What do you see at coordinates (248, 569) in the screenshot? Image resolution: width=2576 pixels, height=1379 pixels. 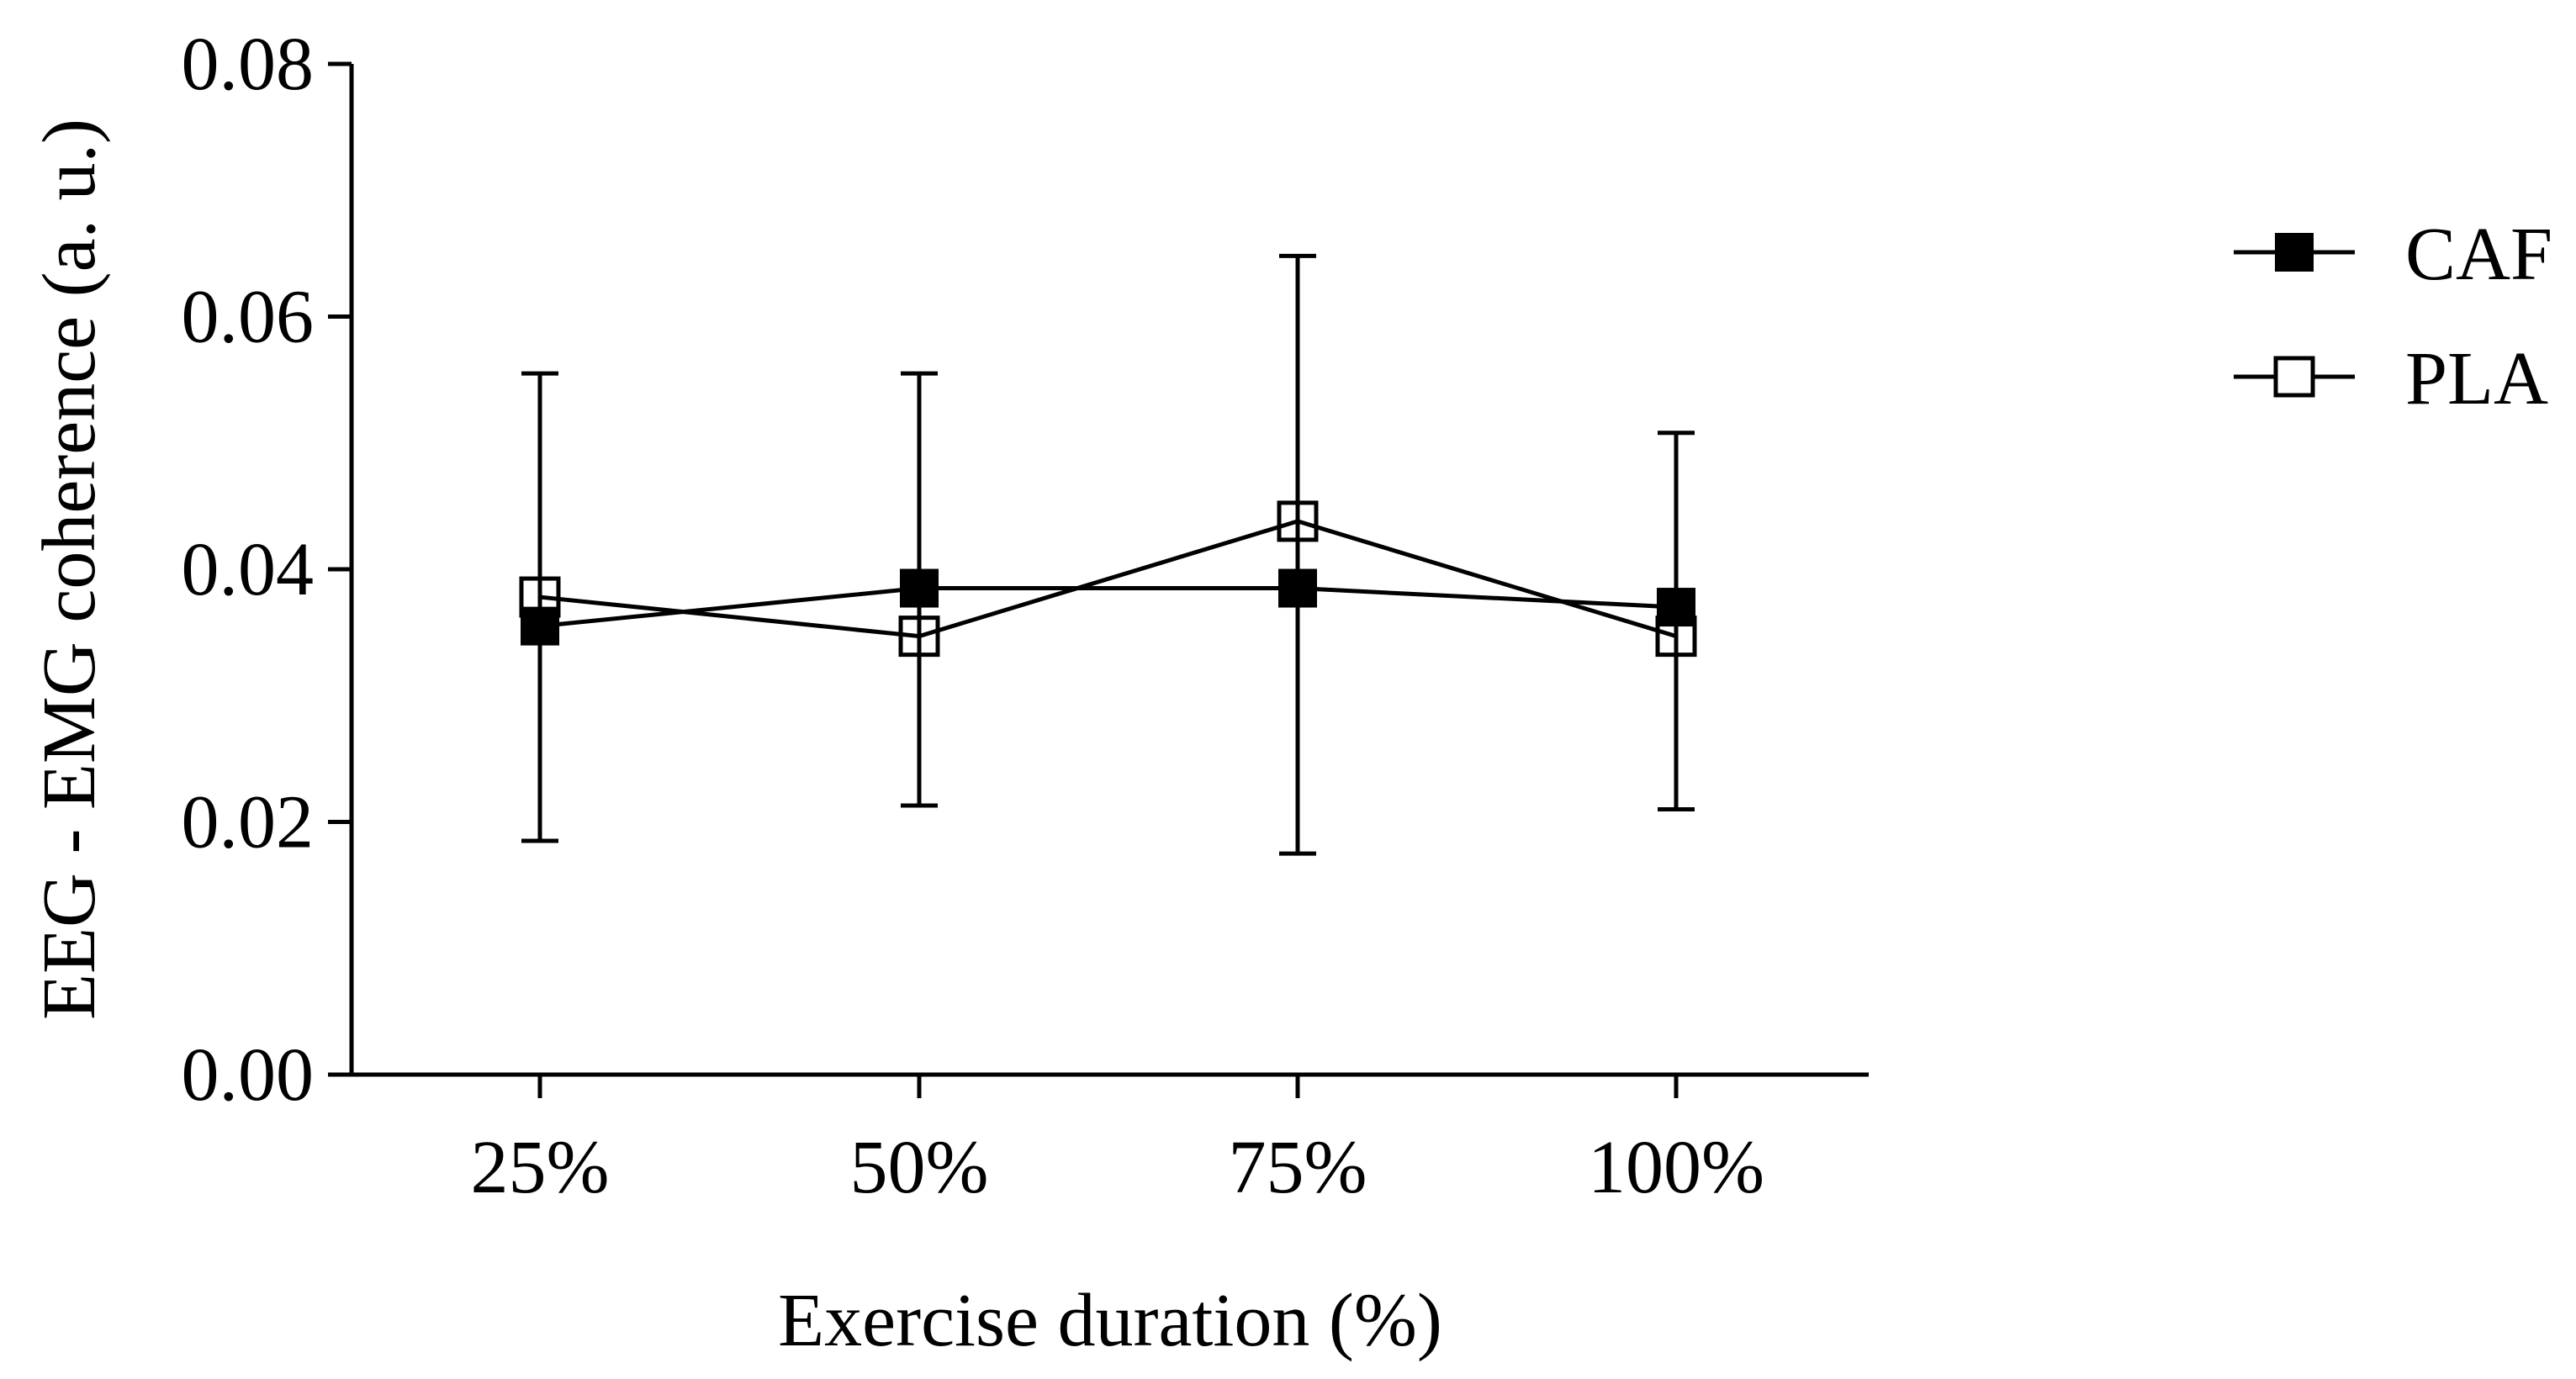 I see `y-tick-label: 0.04` at bounding box center [248, 569].